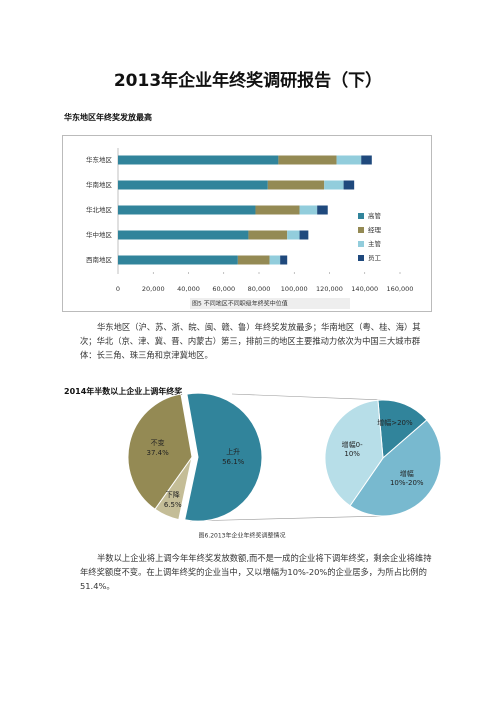 The image size is (496, 702). What do you see at coordinates (172, 504) in the screenshot?
I see `slice-value-label: 6.5%` at bounding box center [172, 504].